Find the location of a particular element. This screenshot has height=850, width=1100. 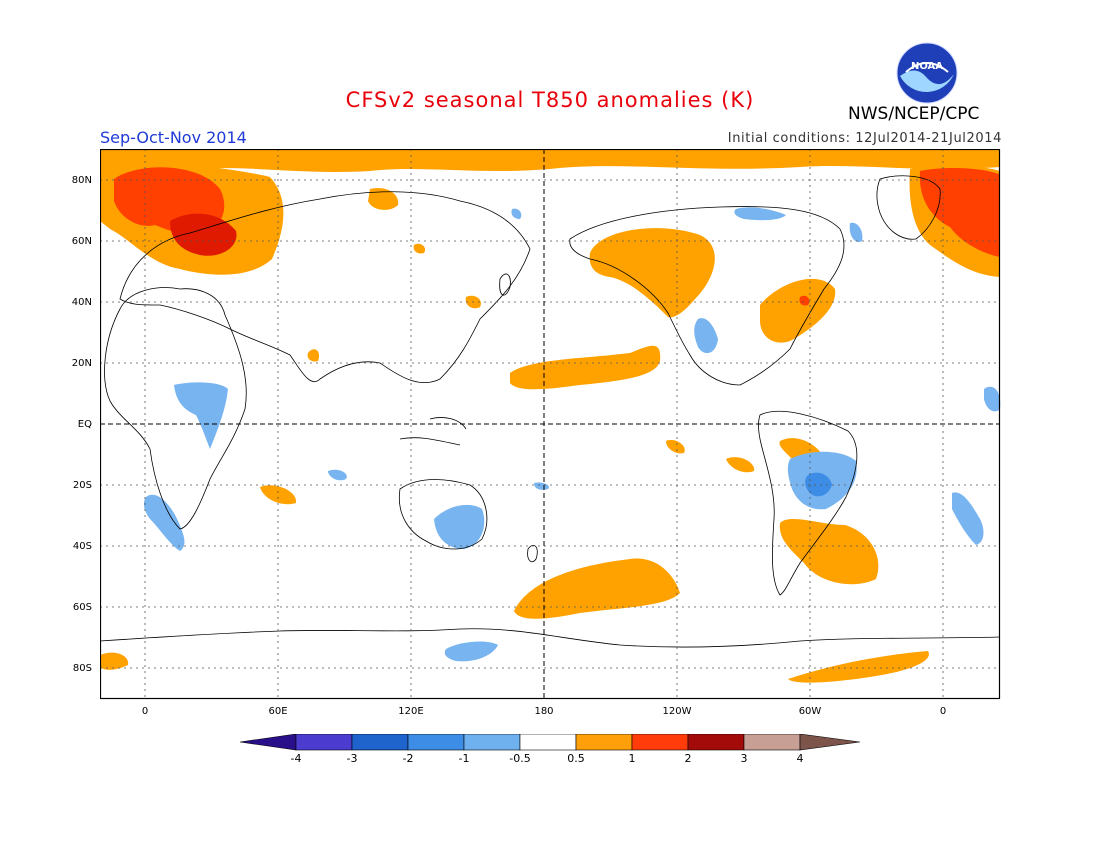

south-pacific-cool-region is located at coordinates (471, 651).